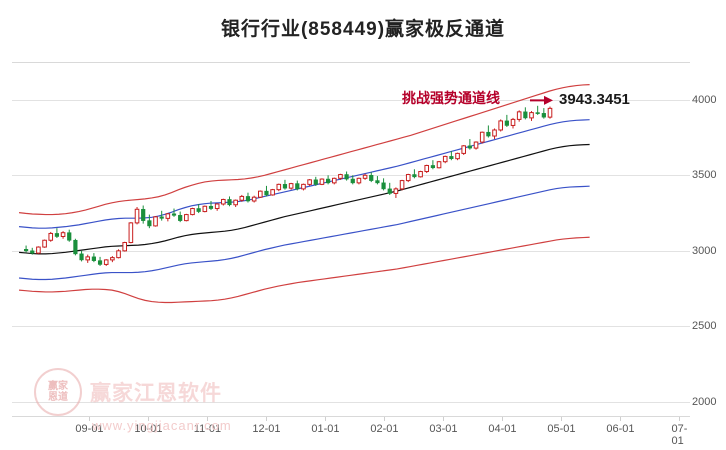 The height and width of the screenshot is (450, 726). What do you see at coordinates (451, 98) in the screenshot?
I see `annotation-channel-note: 挑战强势通道线` at bounding box center [451, 98].